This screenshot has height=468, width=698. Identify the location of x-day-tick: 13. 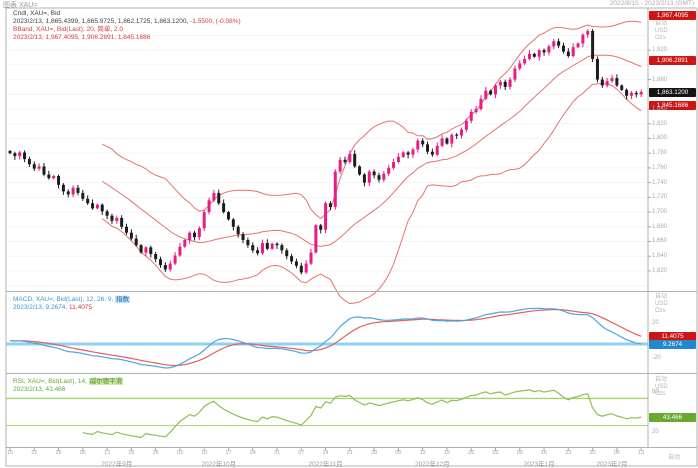
(641, 453).